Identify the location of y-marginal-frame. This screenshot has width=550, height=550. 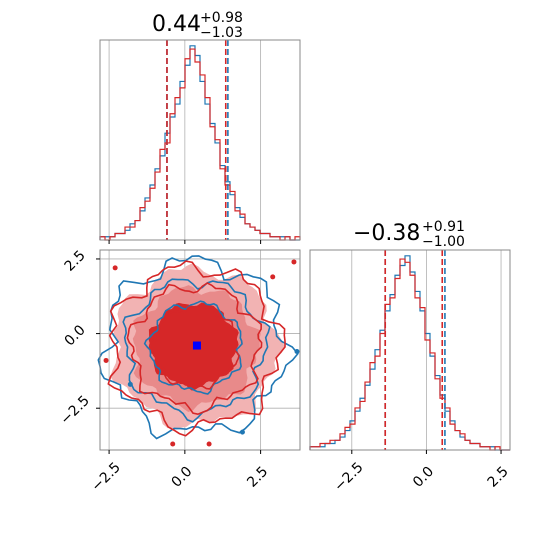
(410, 350).